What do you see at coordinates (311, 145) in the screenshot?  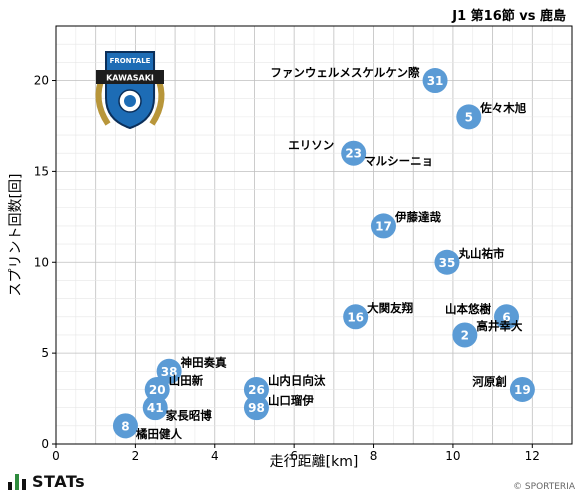 I see `point-name-label: エリソン` at bounding box center [311, 145].